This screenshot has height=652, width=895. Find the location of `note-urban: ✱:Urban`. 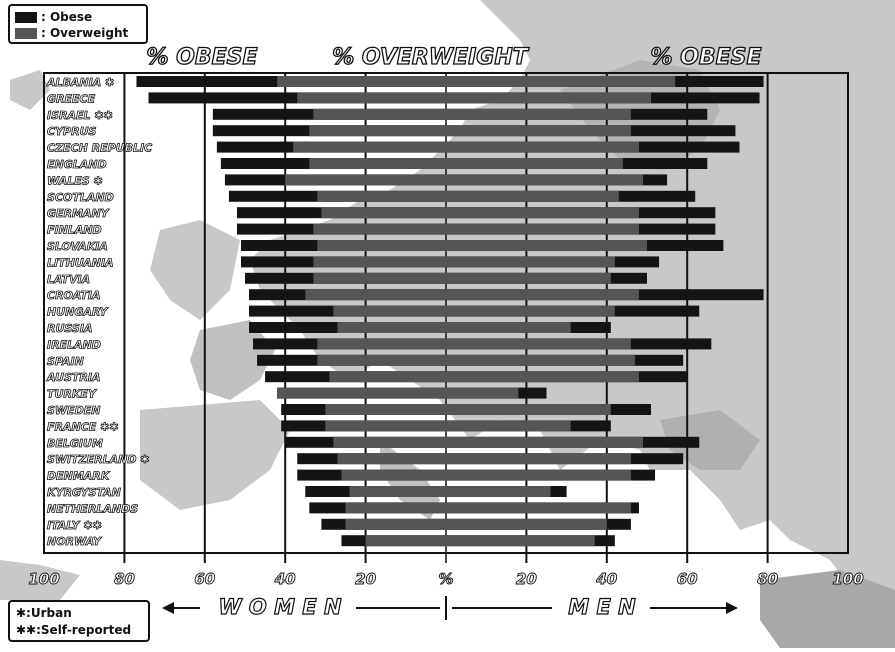

note-urban: ✱:Urban is located at coordinates (44, 613).